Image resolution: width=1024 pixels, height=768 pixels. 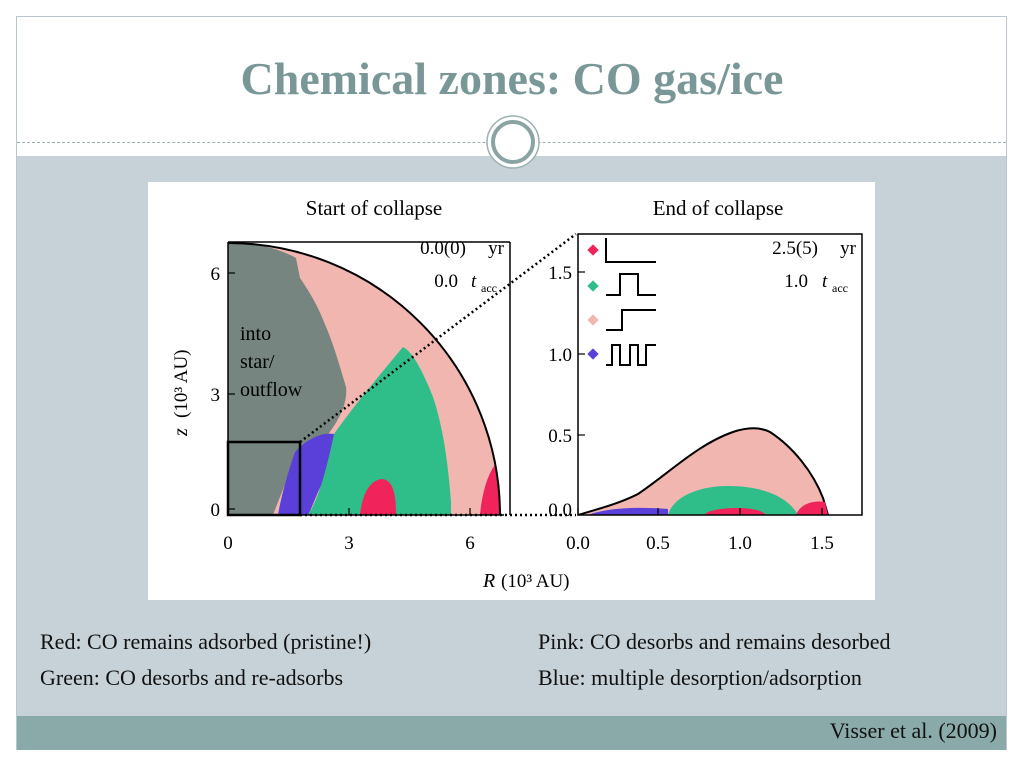 What do you see at coordinates (631, 284) in the screenshot?
I see `legend-green-step-icon` at bounding box center [631, 284].